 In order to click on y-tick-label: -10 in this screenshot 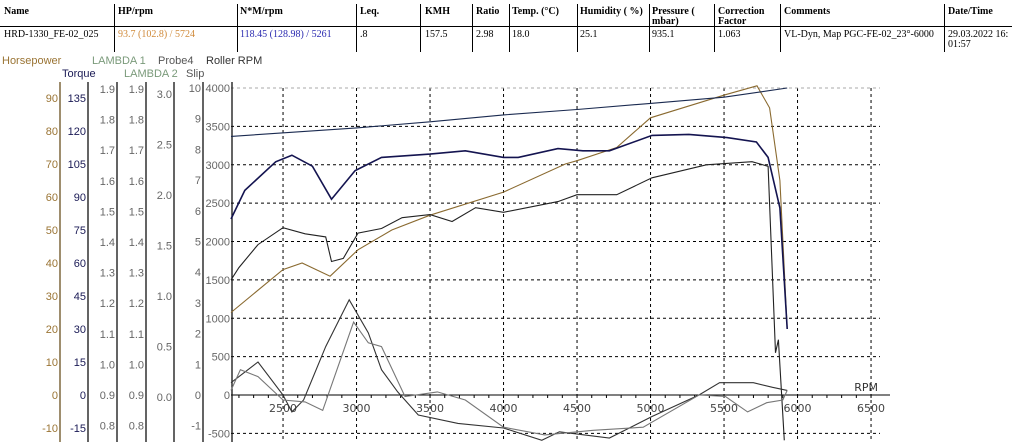, I will do `click(50, 429)`.